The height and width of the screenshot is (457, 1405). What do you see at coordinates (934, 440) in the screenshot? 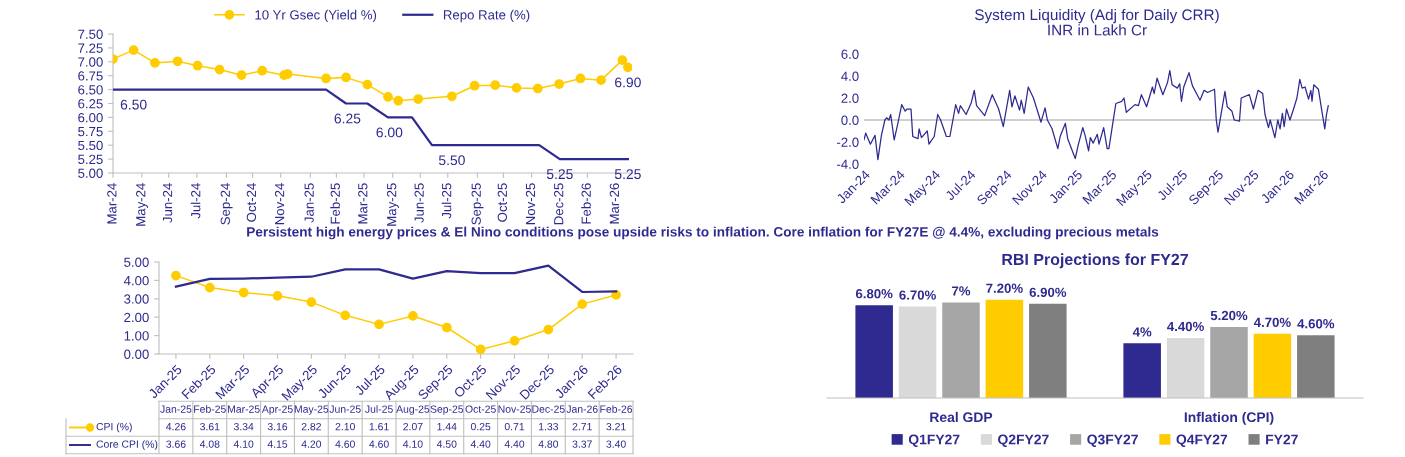
I see `legend-label: Q1FY27` at bounding box center [934, 440].